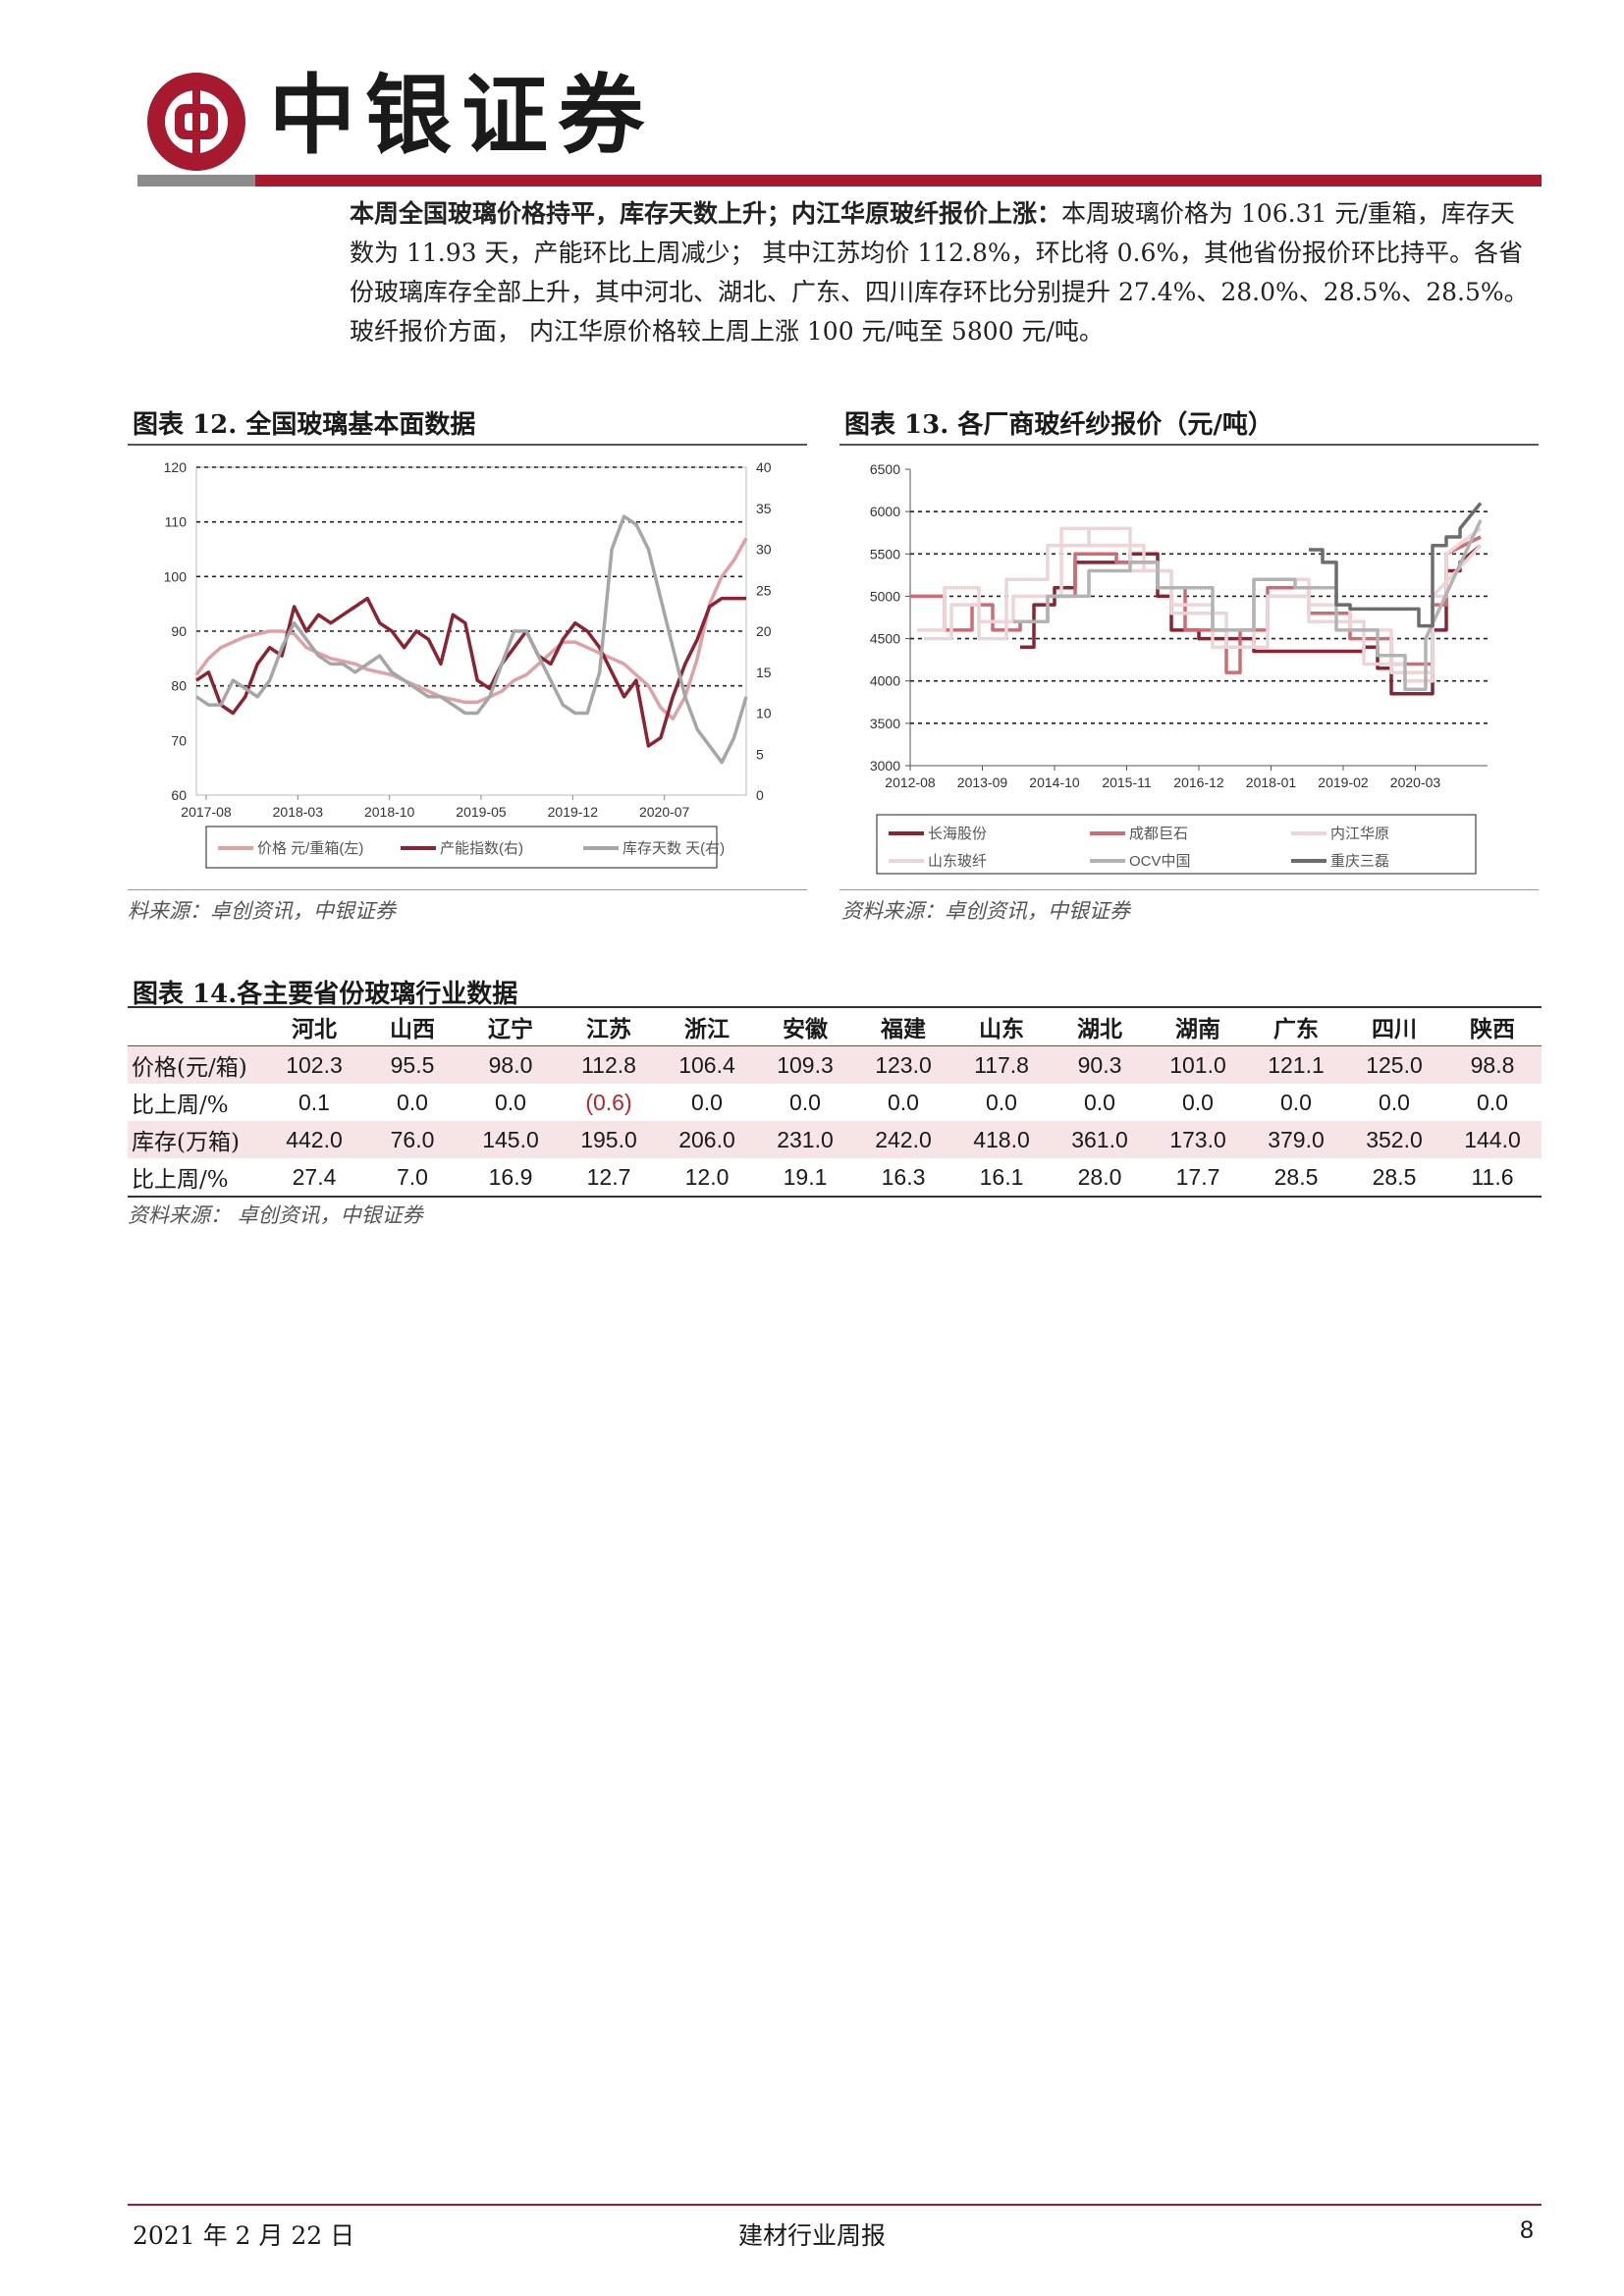 The width and height of the screenshot is (1624, 2296). What do you see at coordinates (764, 508) in the screenshot?
I see `y-right-tick-label: 35` at bounding box center [764, 508].